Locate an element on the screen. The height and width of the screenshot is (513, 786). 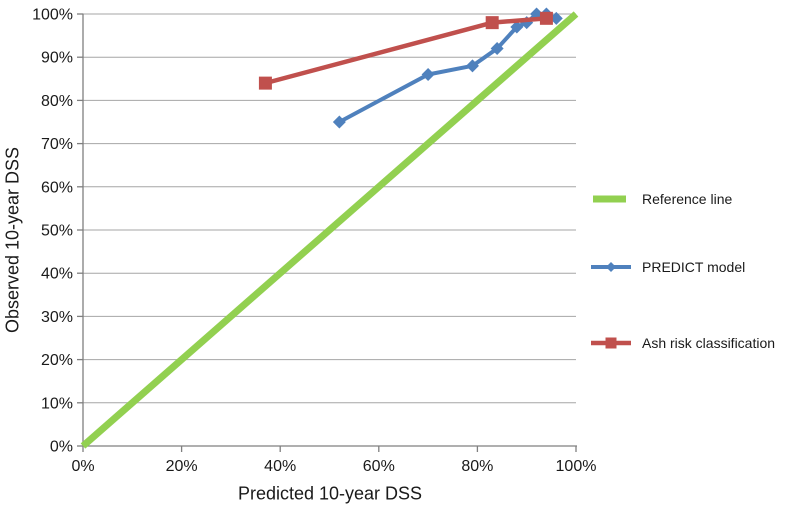
y-tick-label: 70% is located at coordinates (57, 144).